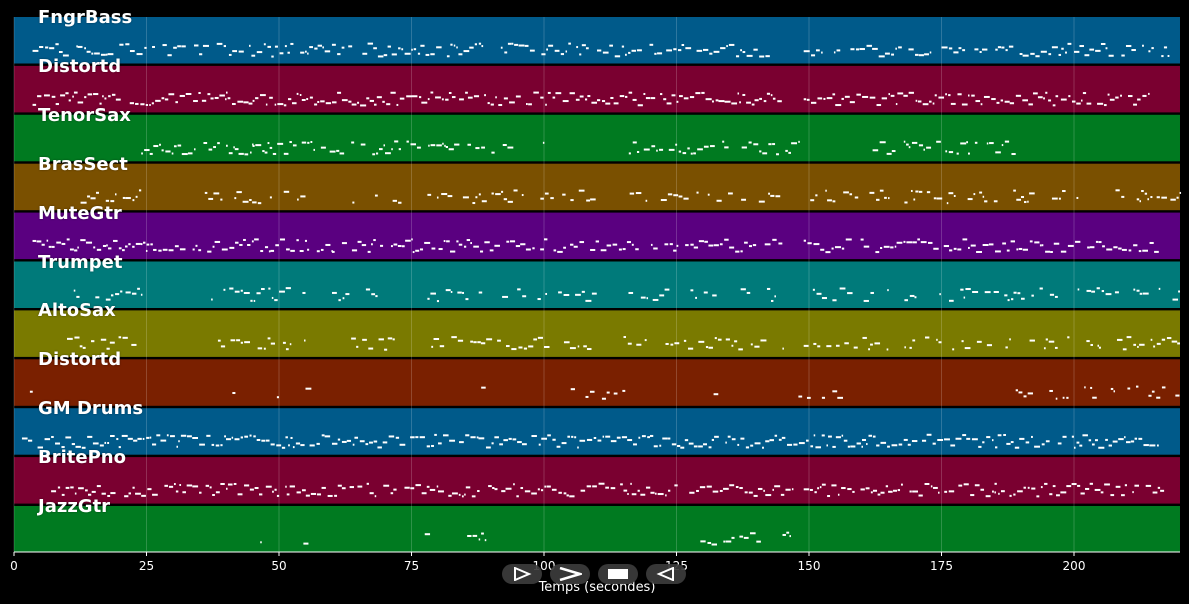  I want to click on play-outline-icon, so click(523, 574).